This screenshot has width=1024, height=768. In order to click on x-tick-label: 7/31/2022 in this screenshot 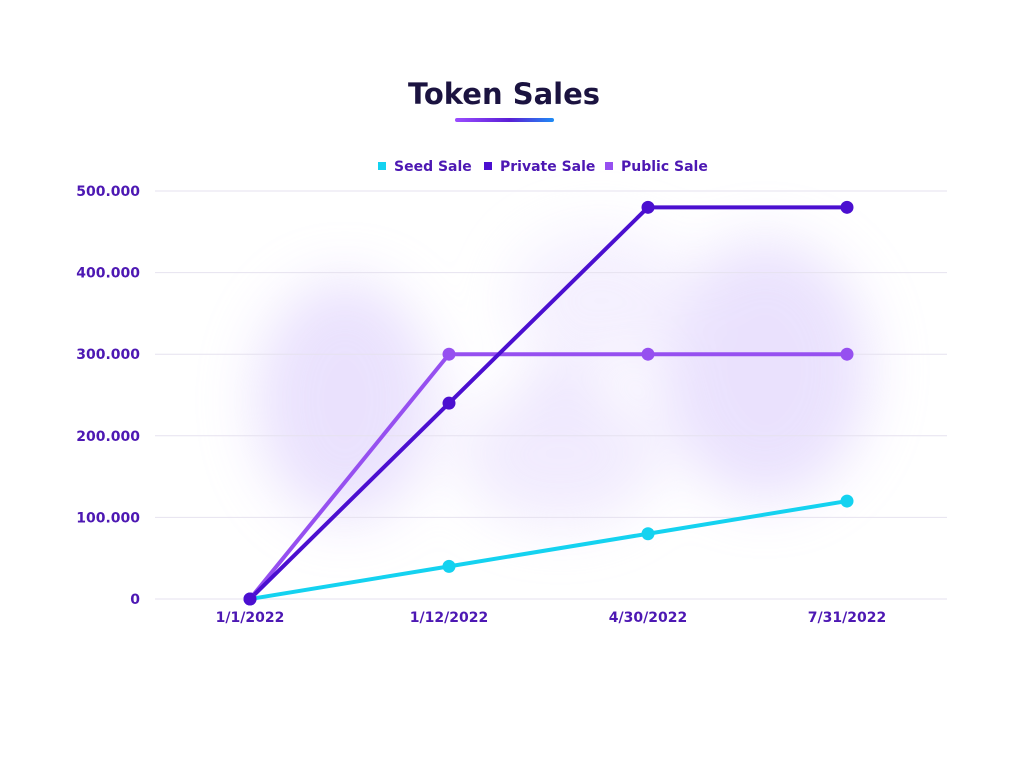, I will do `click(847, 618)`.